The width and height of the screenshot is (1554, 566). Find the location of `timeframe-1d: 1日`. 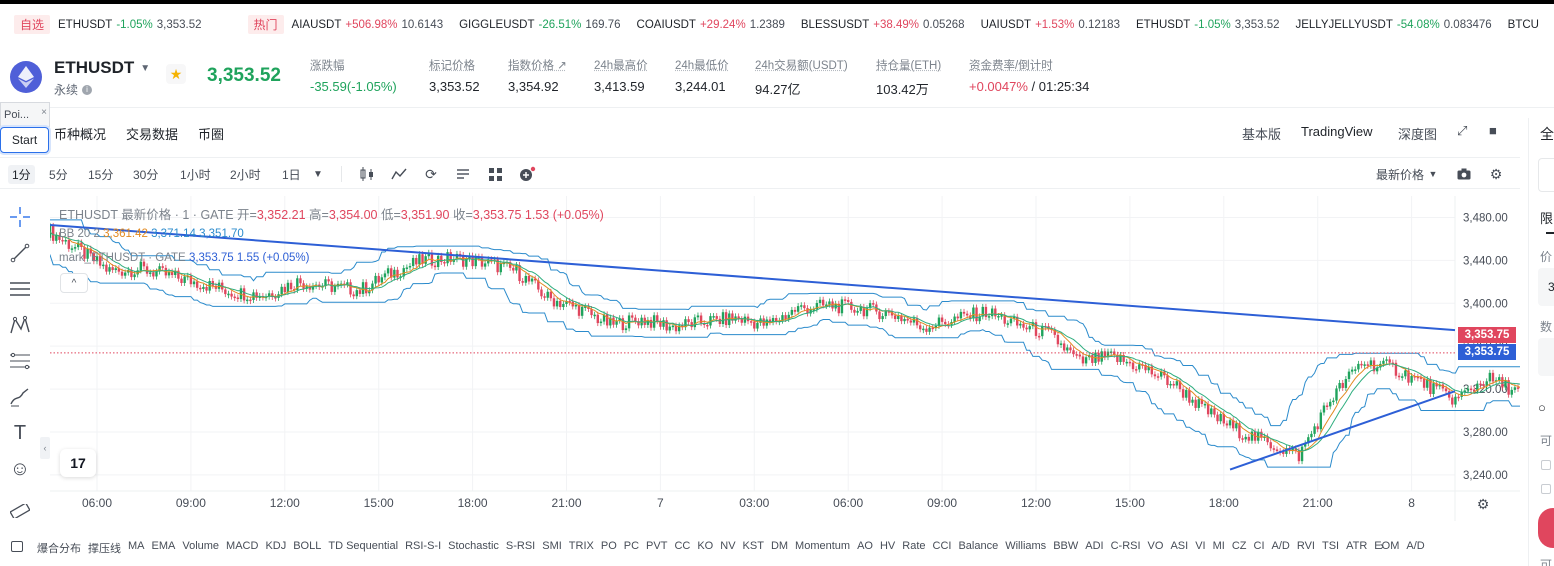

timeframe-1d: 1日 is located at coordinates (291, 175).